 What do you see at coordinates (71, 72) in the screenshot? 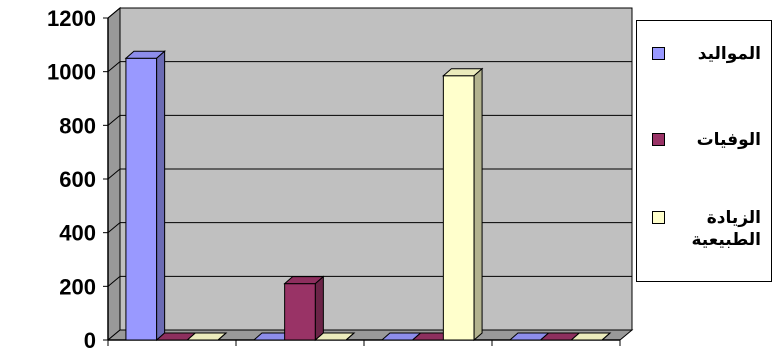
I see `y-tick-label: 1000` at bounding box center [71, 72].